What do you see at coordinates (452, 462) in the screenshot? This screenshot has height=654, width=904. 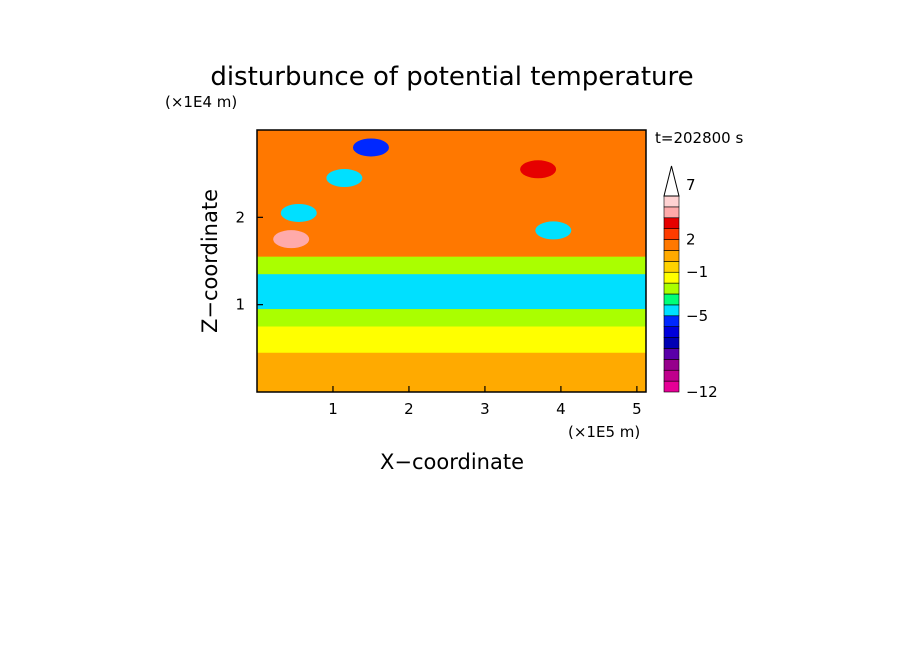 I see `x-axis-label: X−coordinate` at bounding box center [452, 462].